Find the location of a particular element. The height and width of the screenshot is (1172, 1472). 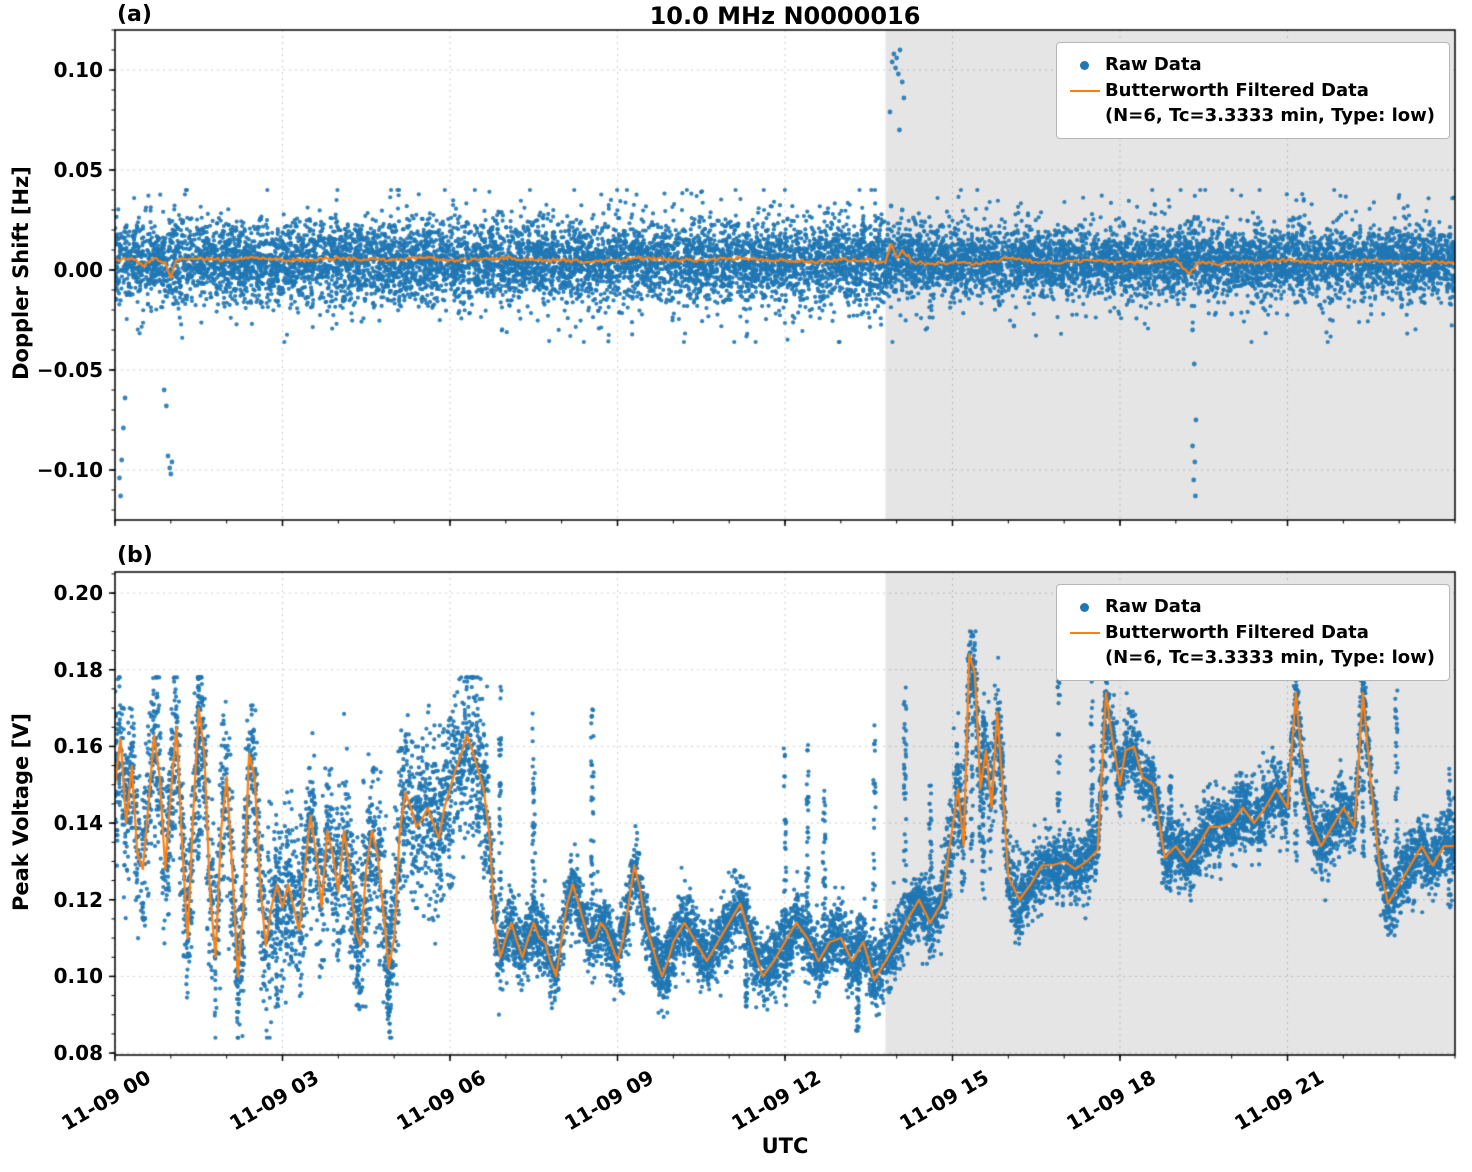

y-tick-label: 0.16 is located at coordinates (78, 746).